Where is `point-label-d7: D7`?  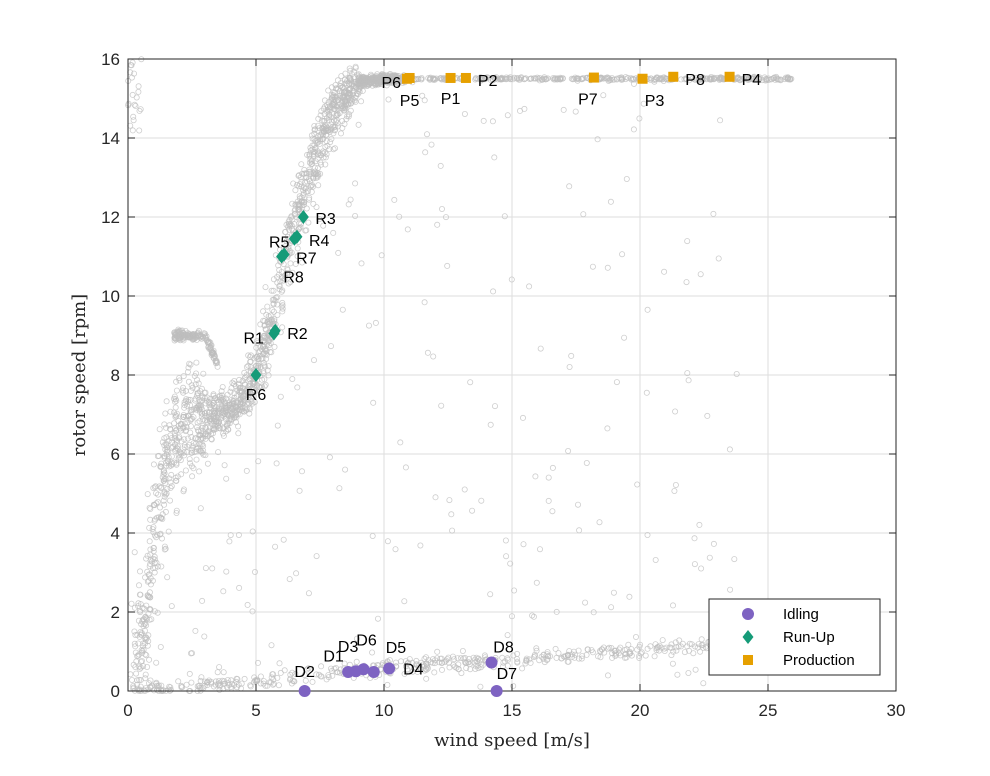
point-label-d7: D7 is located at coordinates (507, 674).